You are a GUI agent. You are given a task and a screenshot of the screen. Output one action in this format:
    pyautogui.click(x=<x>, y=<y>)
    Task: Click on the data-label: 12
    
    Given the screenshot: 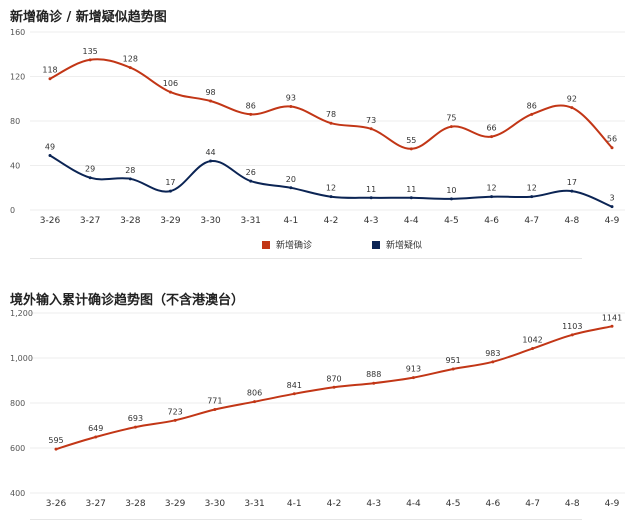 What is the action you would take?
    pyautogui.click(x=532, y=188)
    